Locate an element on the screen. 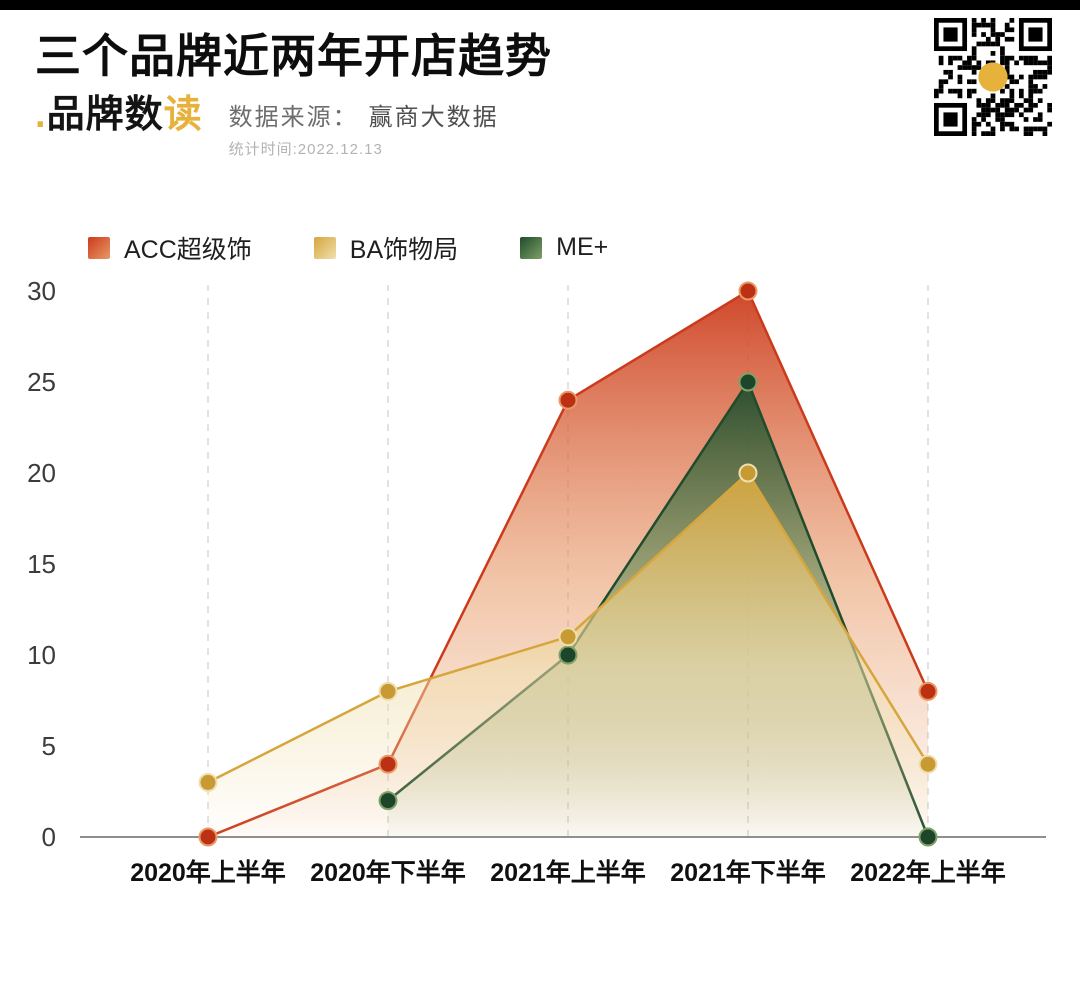  svg-text: 2022年上半年 is located at coordinates (928, 872).